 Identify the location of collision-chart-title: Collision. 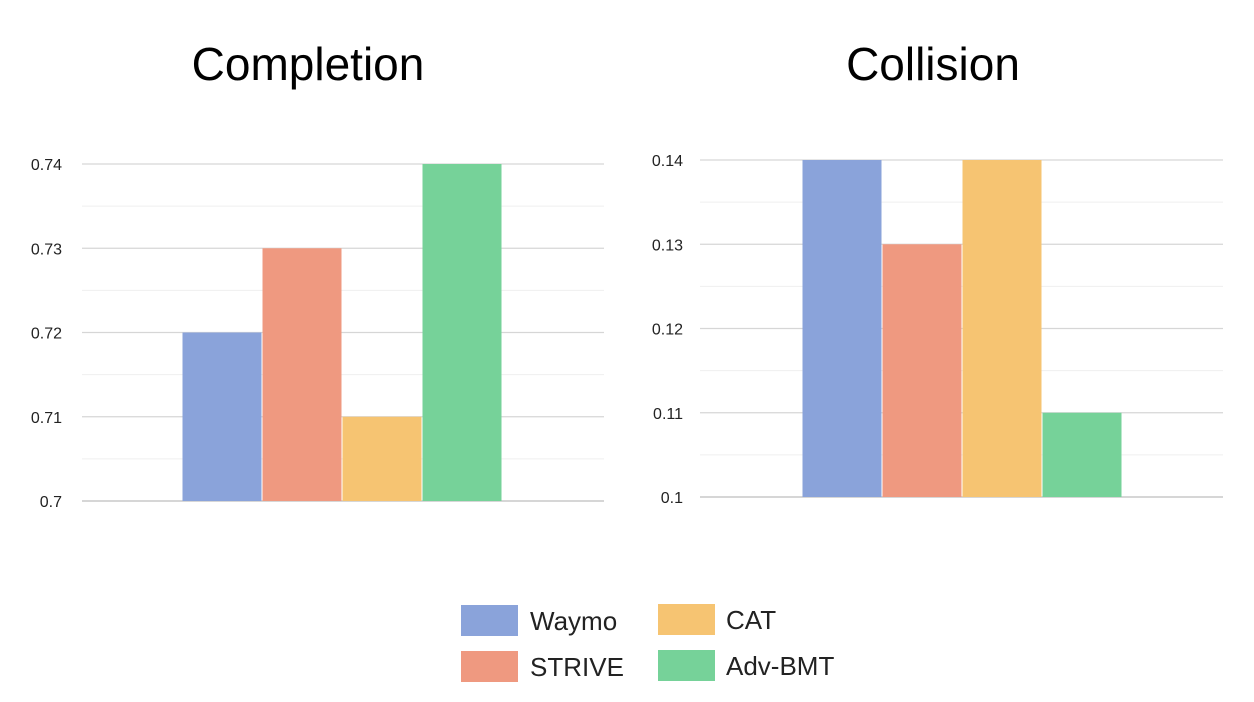
(933, 64).